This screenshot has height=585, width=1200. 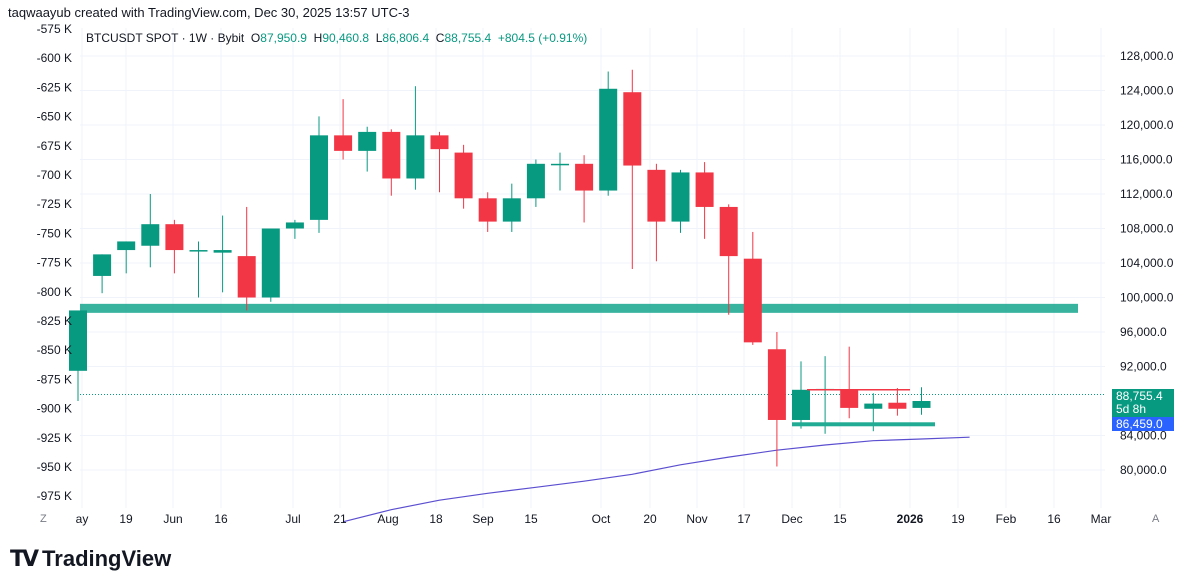 I want to click on left-axis-tick: -600 K, so click(x=54, y=58).